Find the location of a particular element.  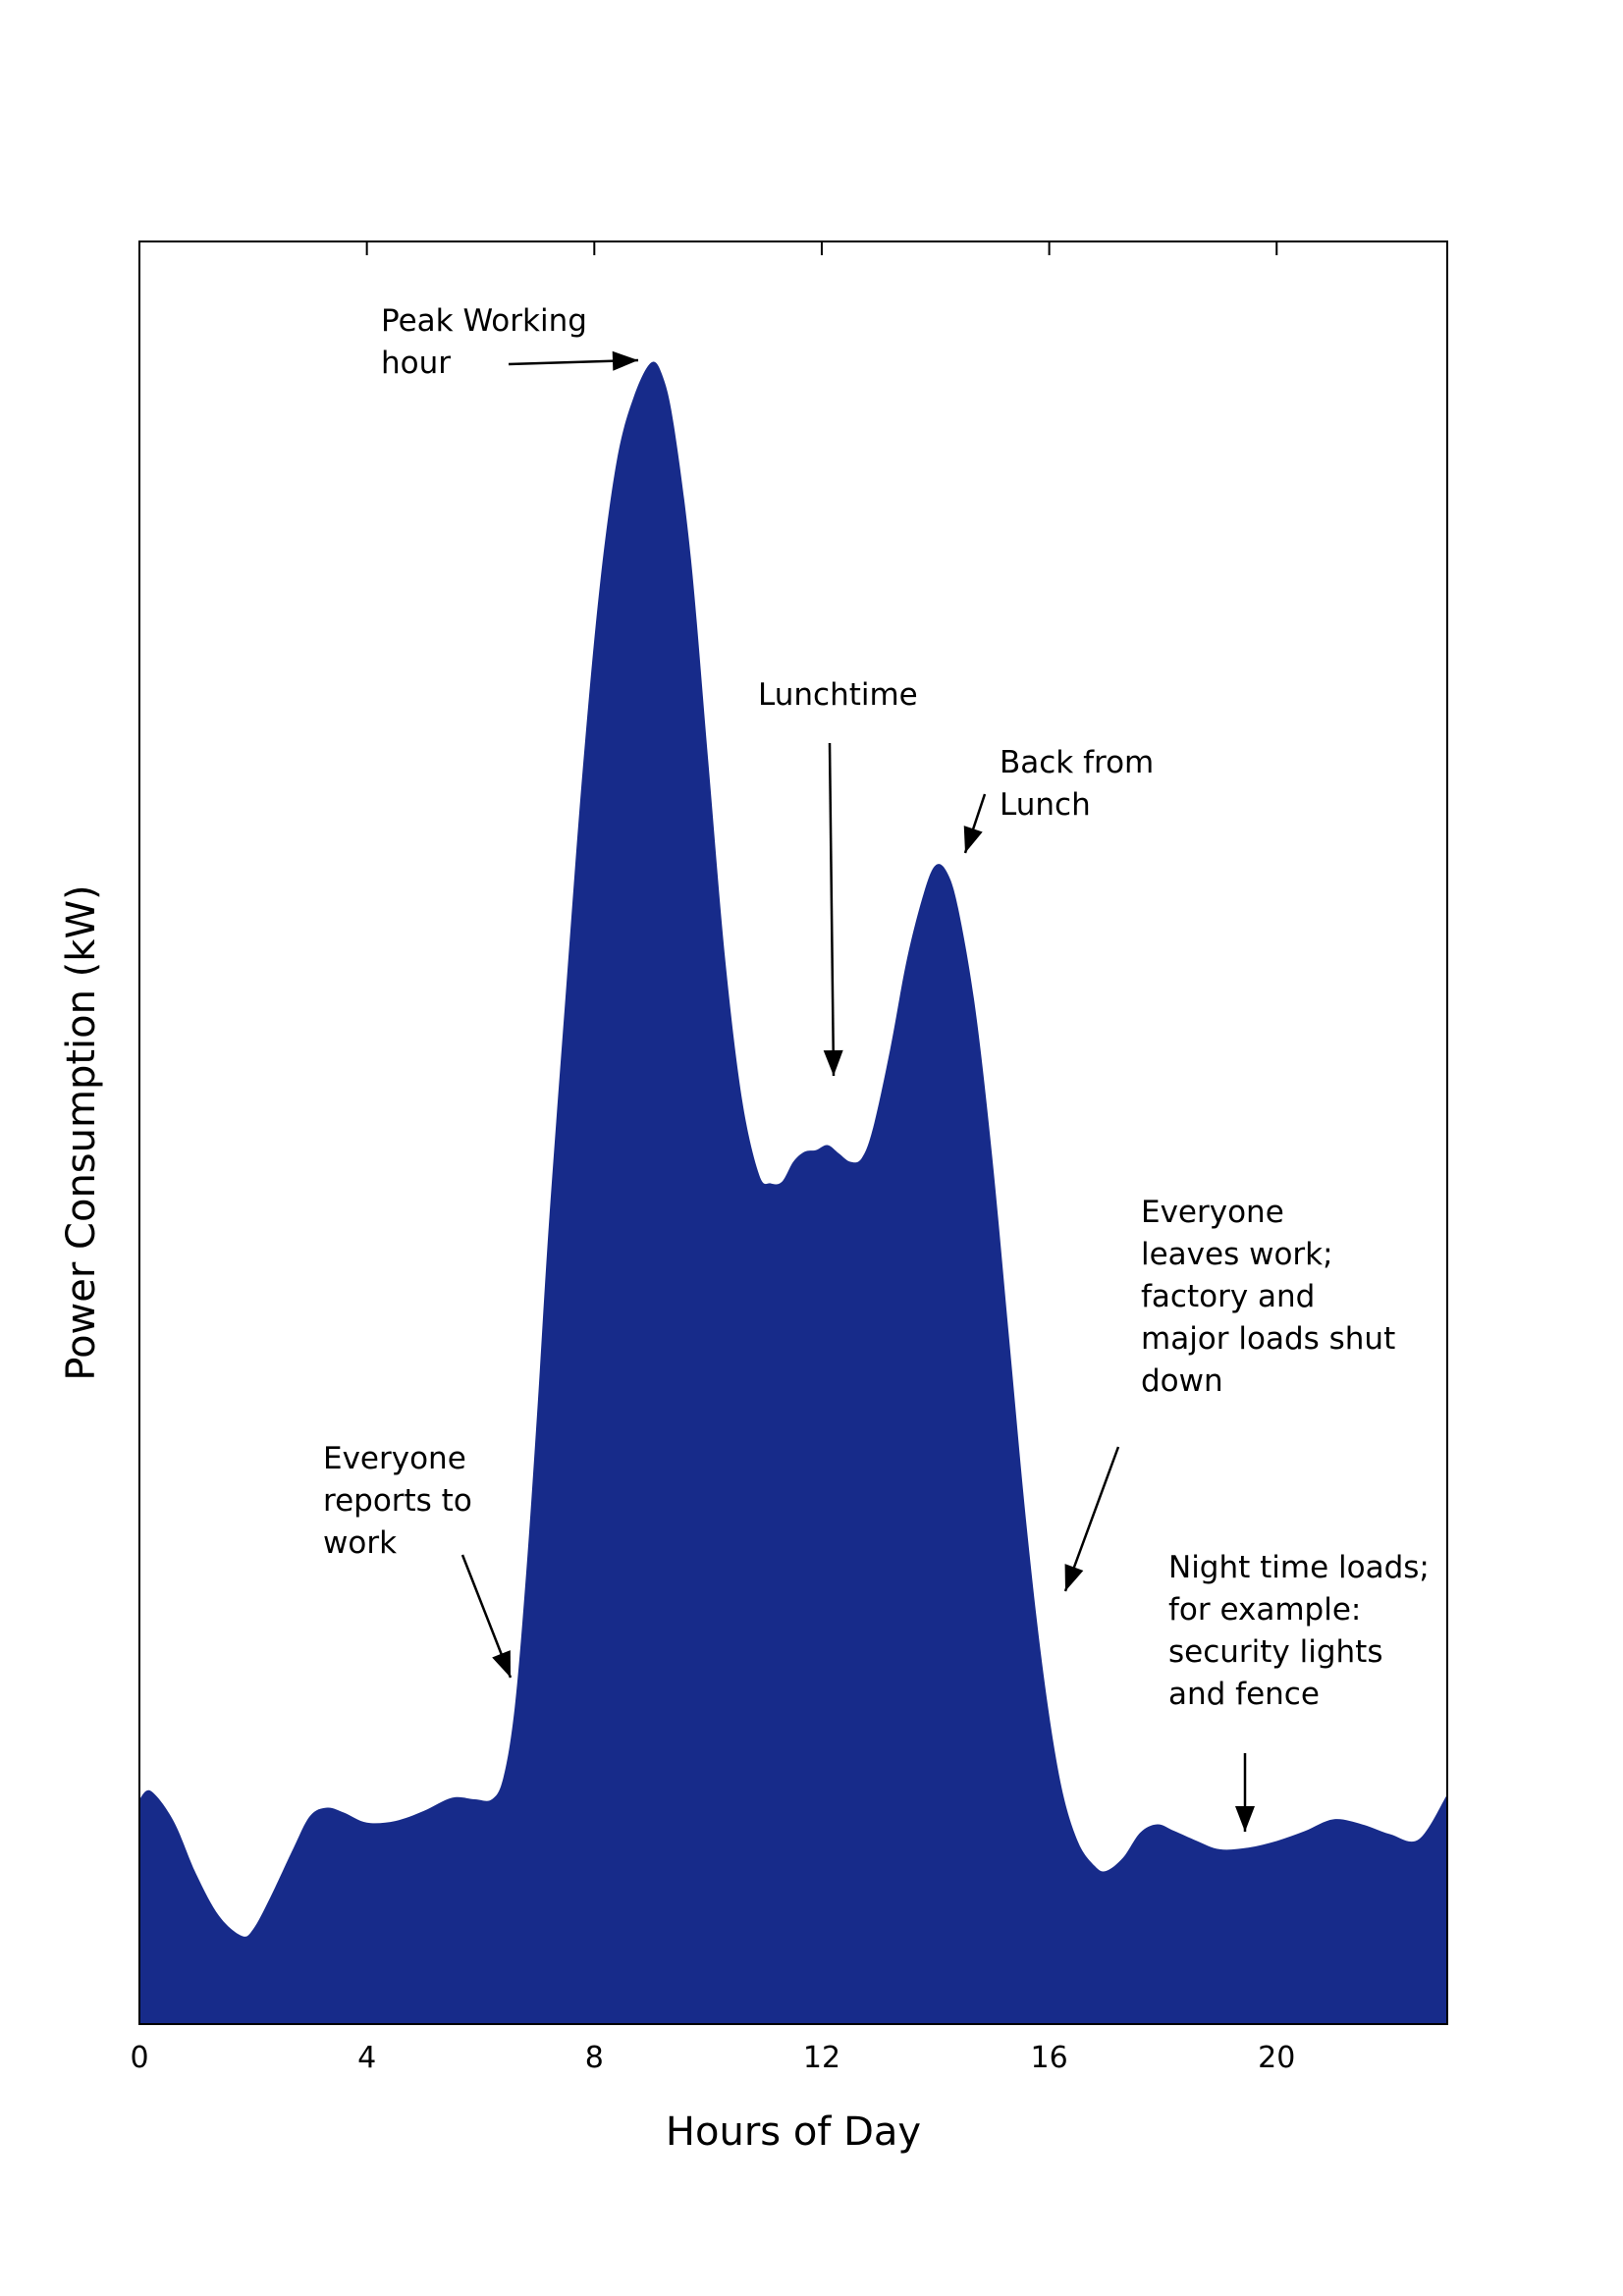

annotation-line: leaves work; is located at coordinates (1237, 1254).